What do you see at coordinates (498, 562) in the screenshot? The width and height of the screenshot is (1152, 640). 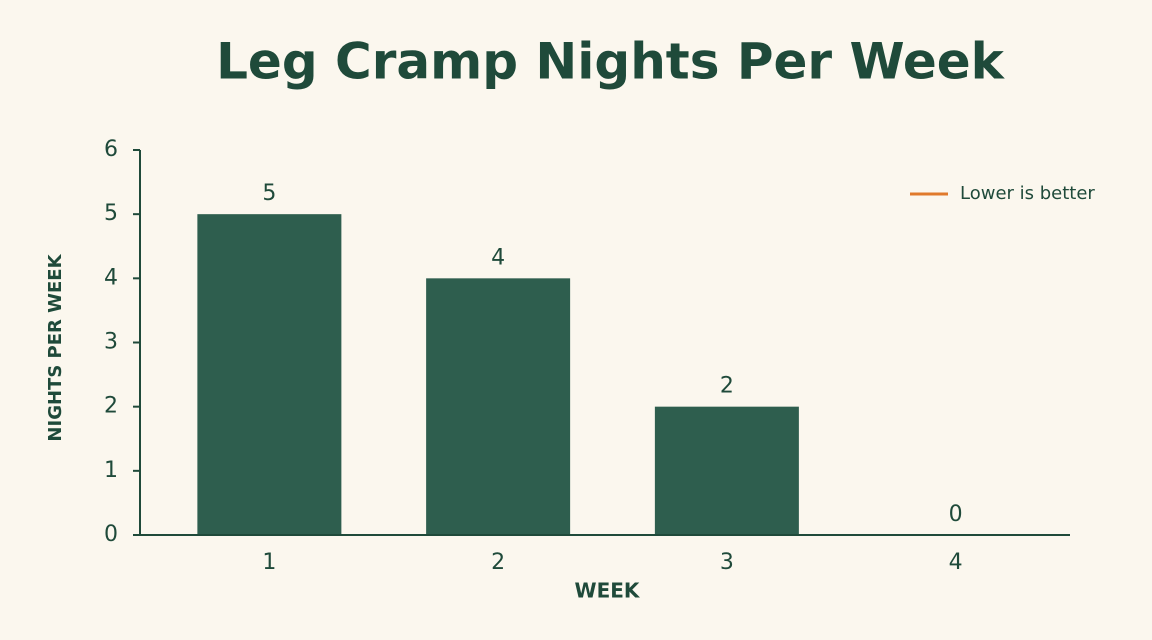 I see `x-tick-label: 2` at bounding box center [498, 562].